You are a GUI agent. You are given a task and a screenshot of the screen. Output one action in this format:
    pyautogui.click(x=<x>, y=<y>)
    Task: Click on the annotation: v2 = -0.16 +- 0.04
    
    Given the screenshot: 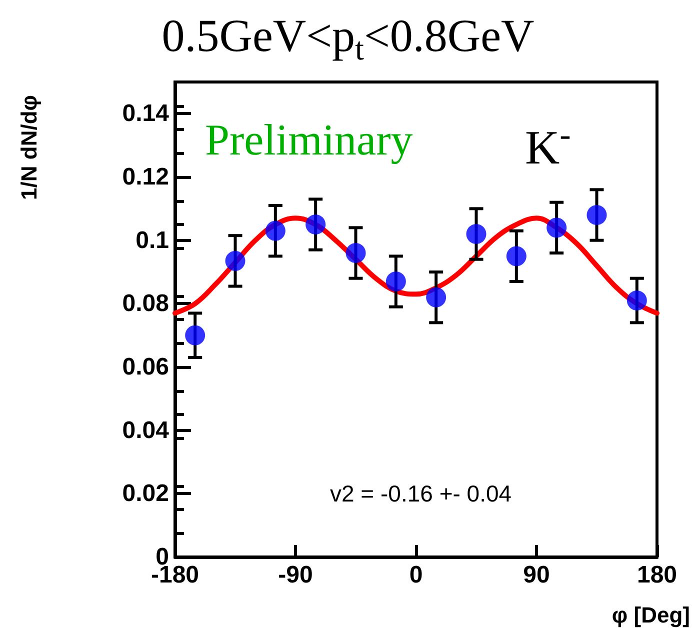 What is the action you would take?
    pyautogui.click(x=421, y=493)
    